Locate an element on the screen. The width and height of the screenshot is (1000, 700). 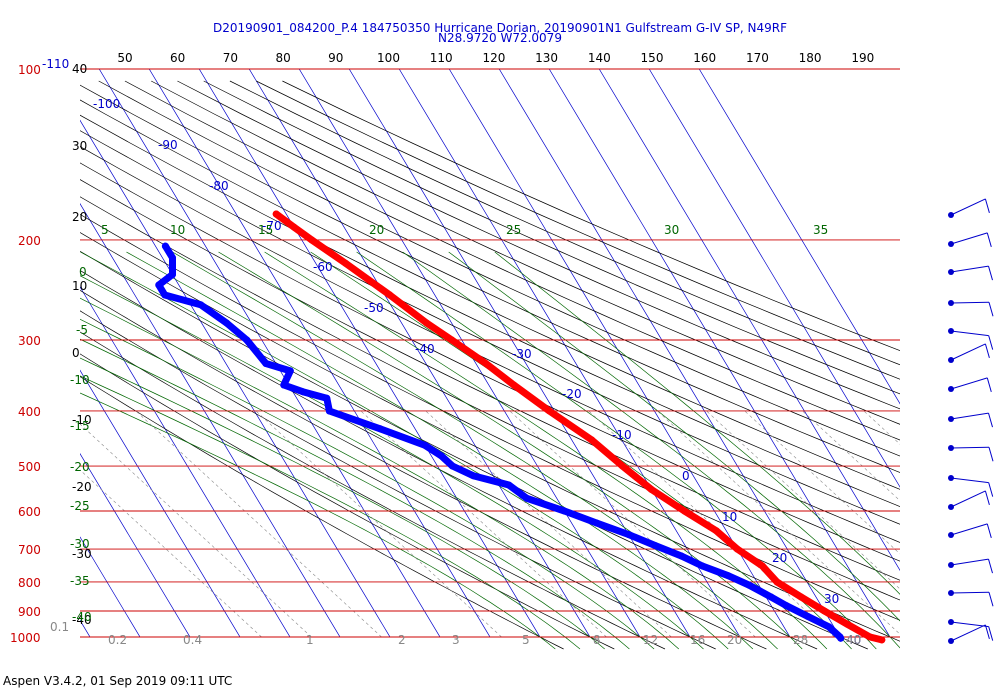
moist-adiabat-label: -10 is located at coordinates (80, 380).